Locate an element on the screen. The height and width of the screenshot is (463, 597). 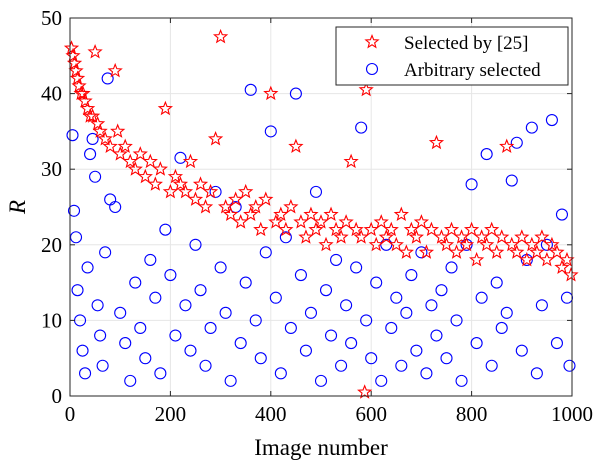
legend-box is located at coordinates (452, 56).